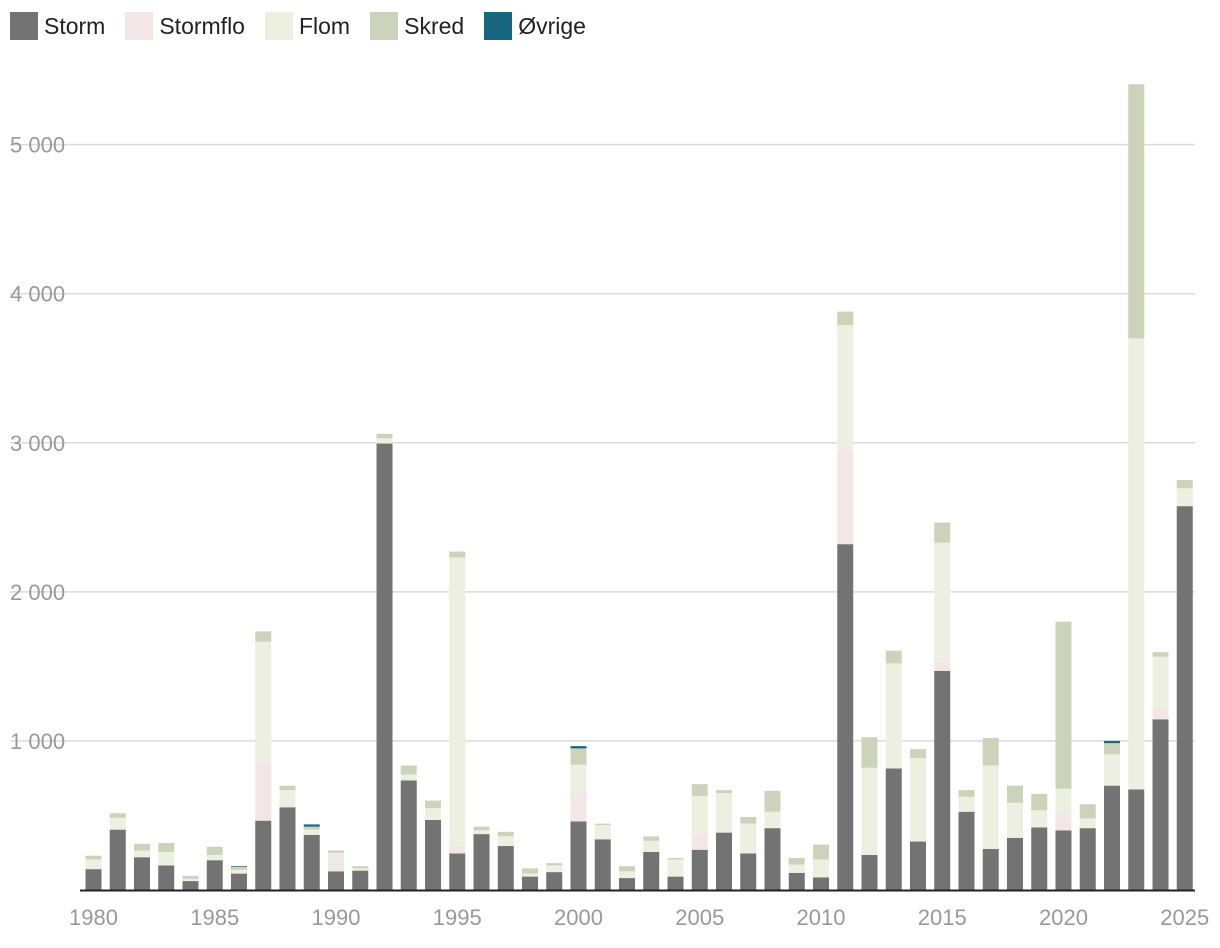 The image size is (1220, 948). What do you see at coordinates (481, 828) in the screenshot?
I see `bar-skred-1996` at bounding box center [481, 828].